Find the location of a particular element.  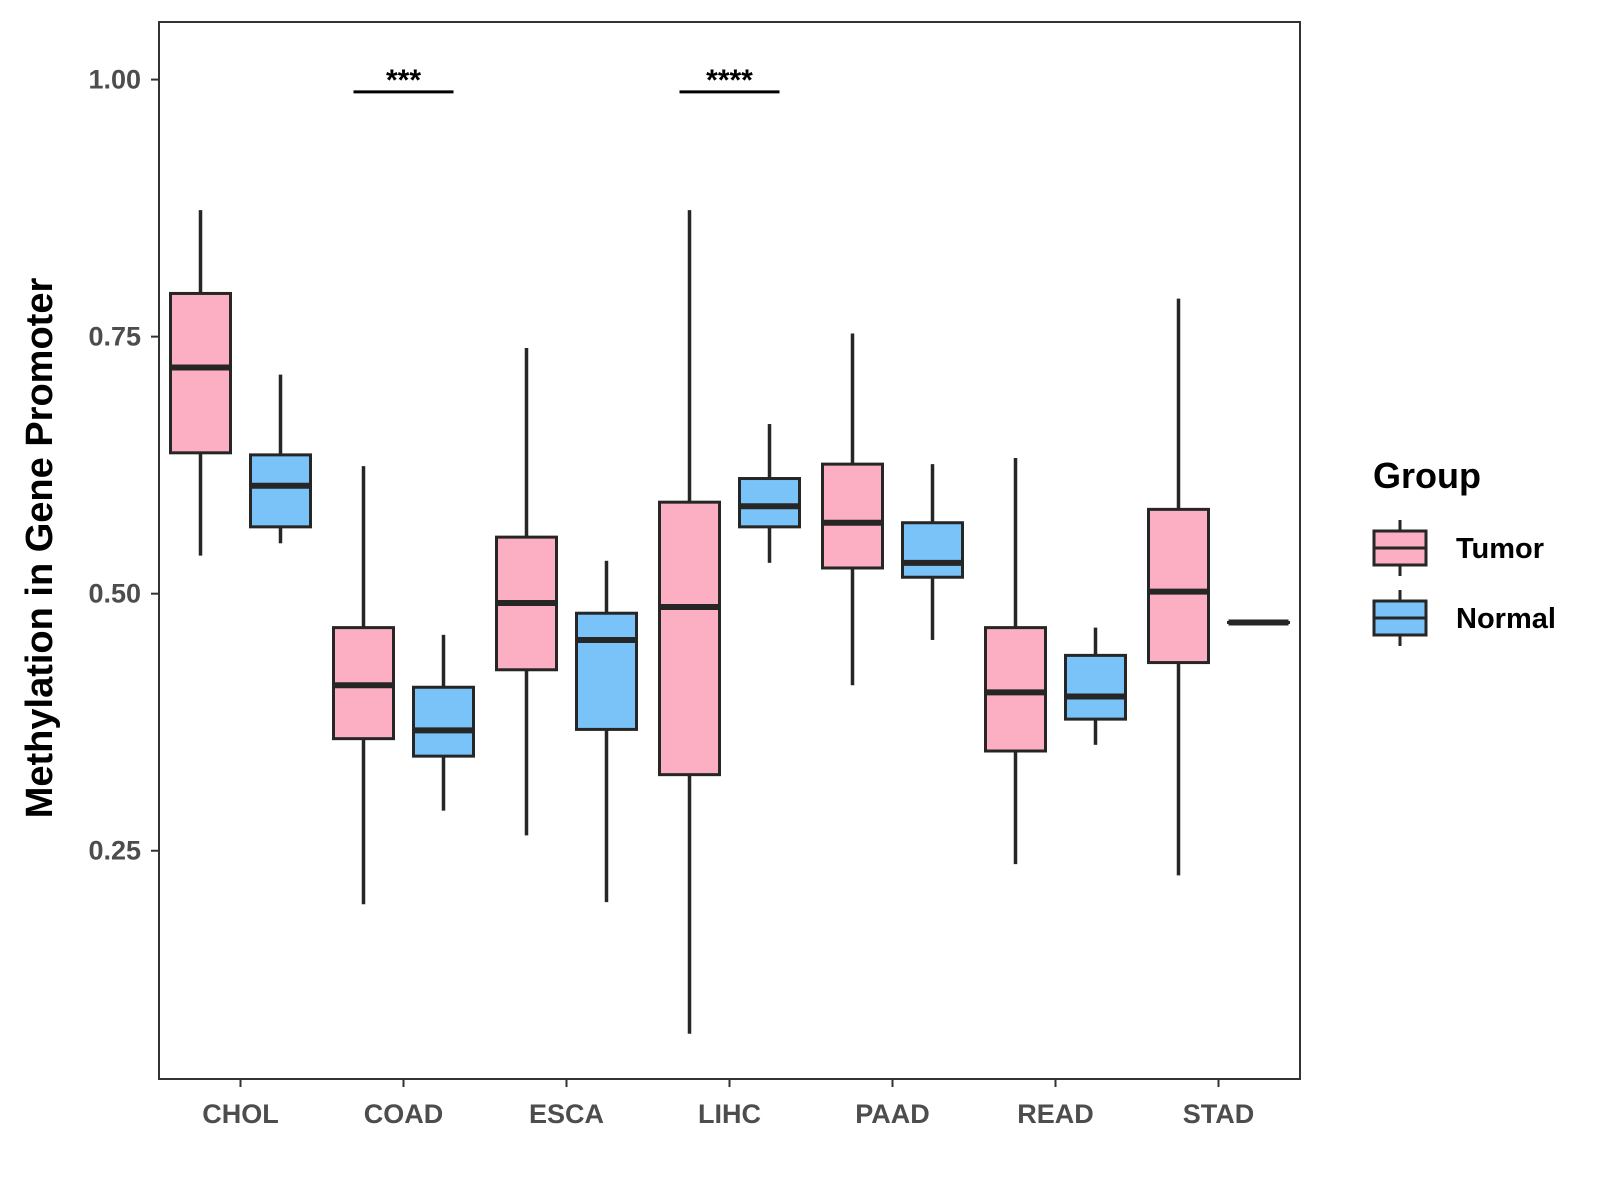

x-tick-label: CHOL is located at coordinates (240, 1114).